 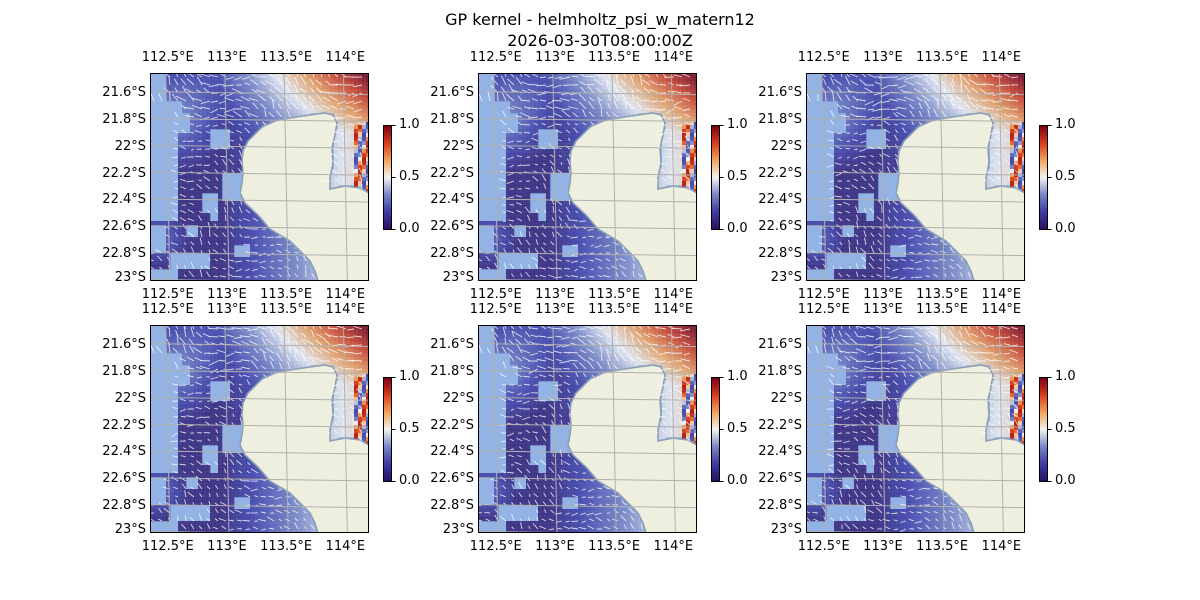 I want to click on panel-6-map, so click(x=915, y=429).